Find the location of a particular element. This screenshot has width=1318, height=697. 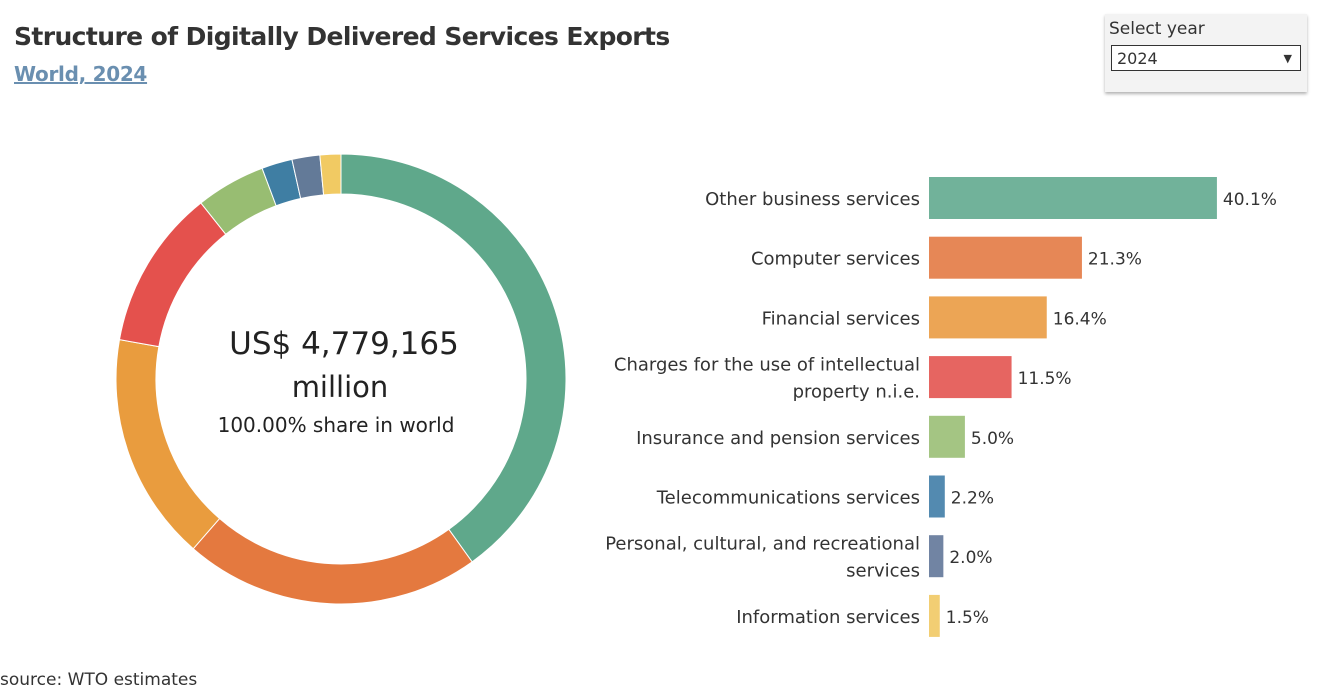

year-select-value: 2024 is located at coordinates (1137, 58).